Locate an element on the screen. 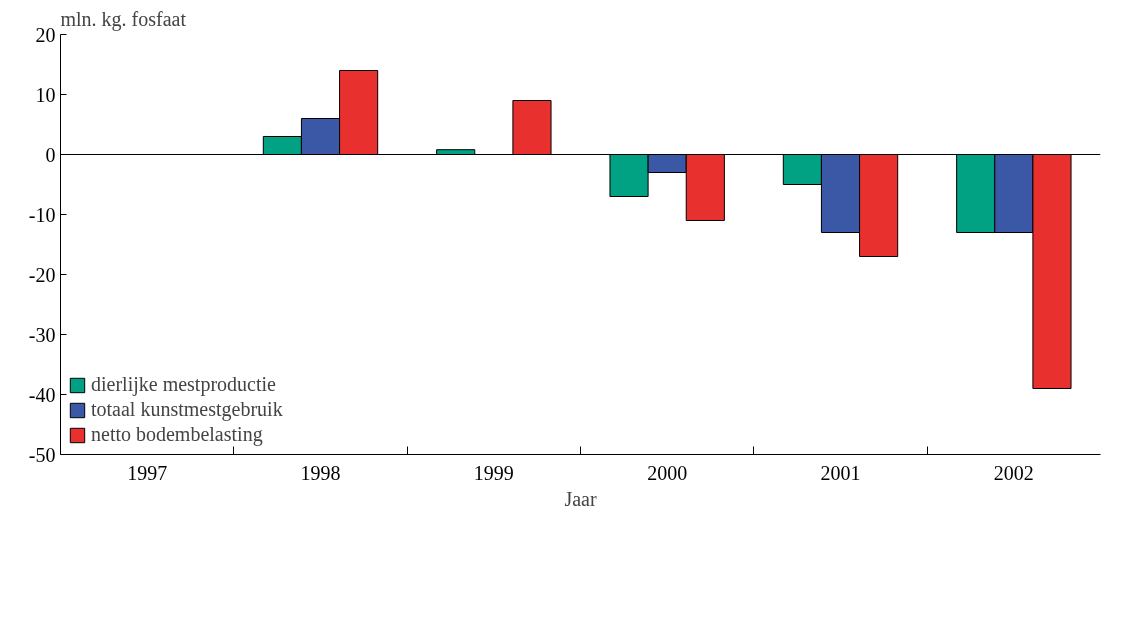  y-tick-label: -50 is located at coordinates (42, 454).